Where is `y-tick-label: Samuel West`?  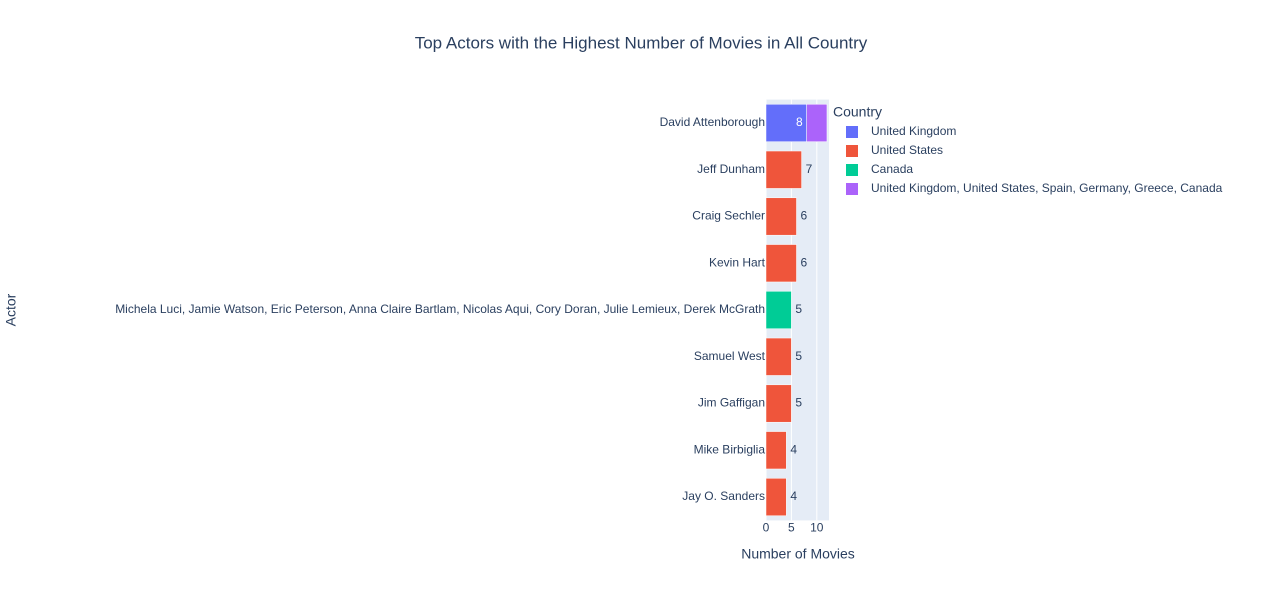
y-tick-label: Samuel West is located at coordinates (730, 356).